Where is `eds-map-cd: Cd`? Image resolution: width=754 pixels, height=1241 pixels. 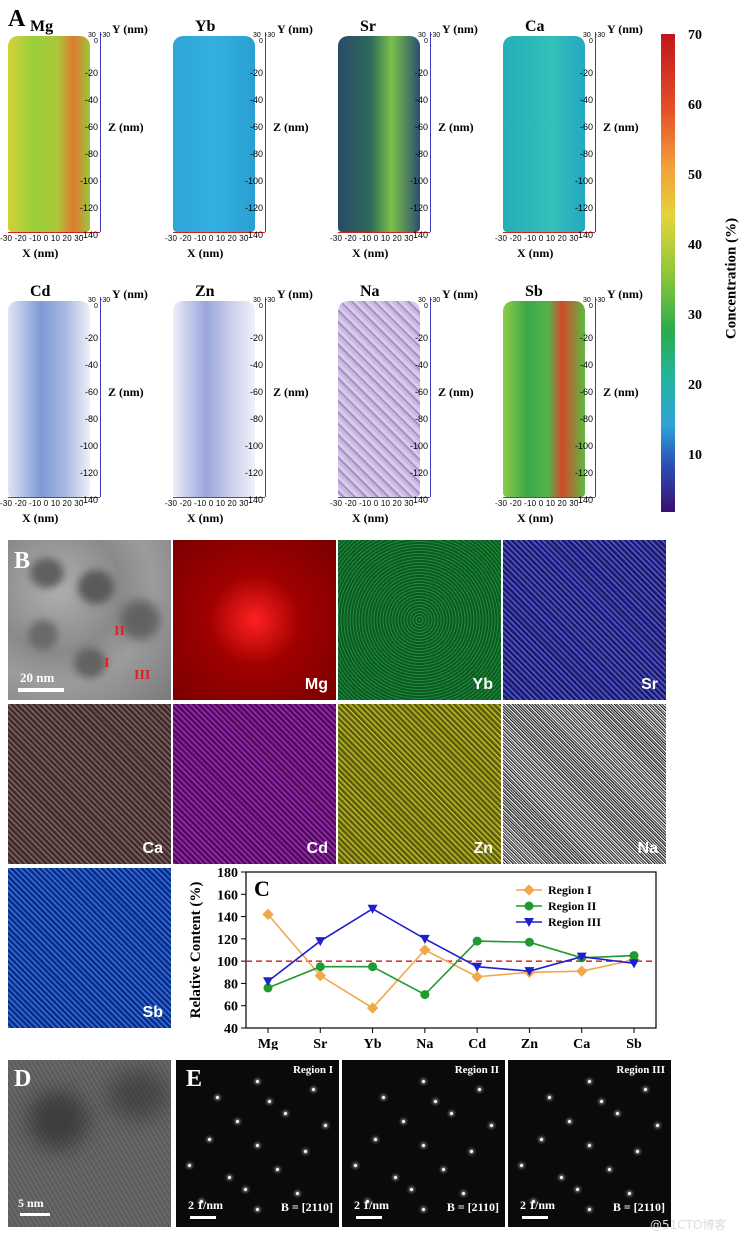
eds-map-cd: Cd is located at coordinates (254, 784).